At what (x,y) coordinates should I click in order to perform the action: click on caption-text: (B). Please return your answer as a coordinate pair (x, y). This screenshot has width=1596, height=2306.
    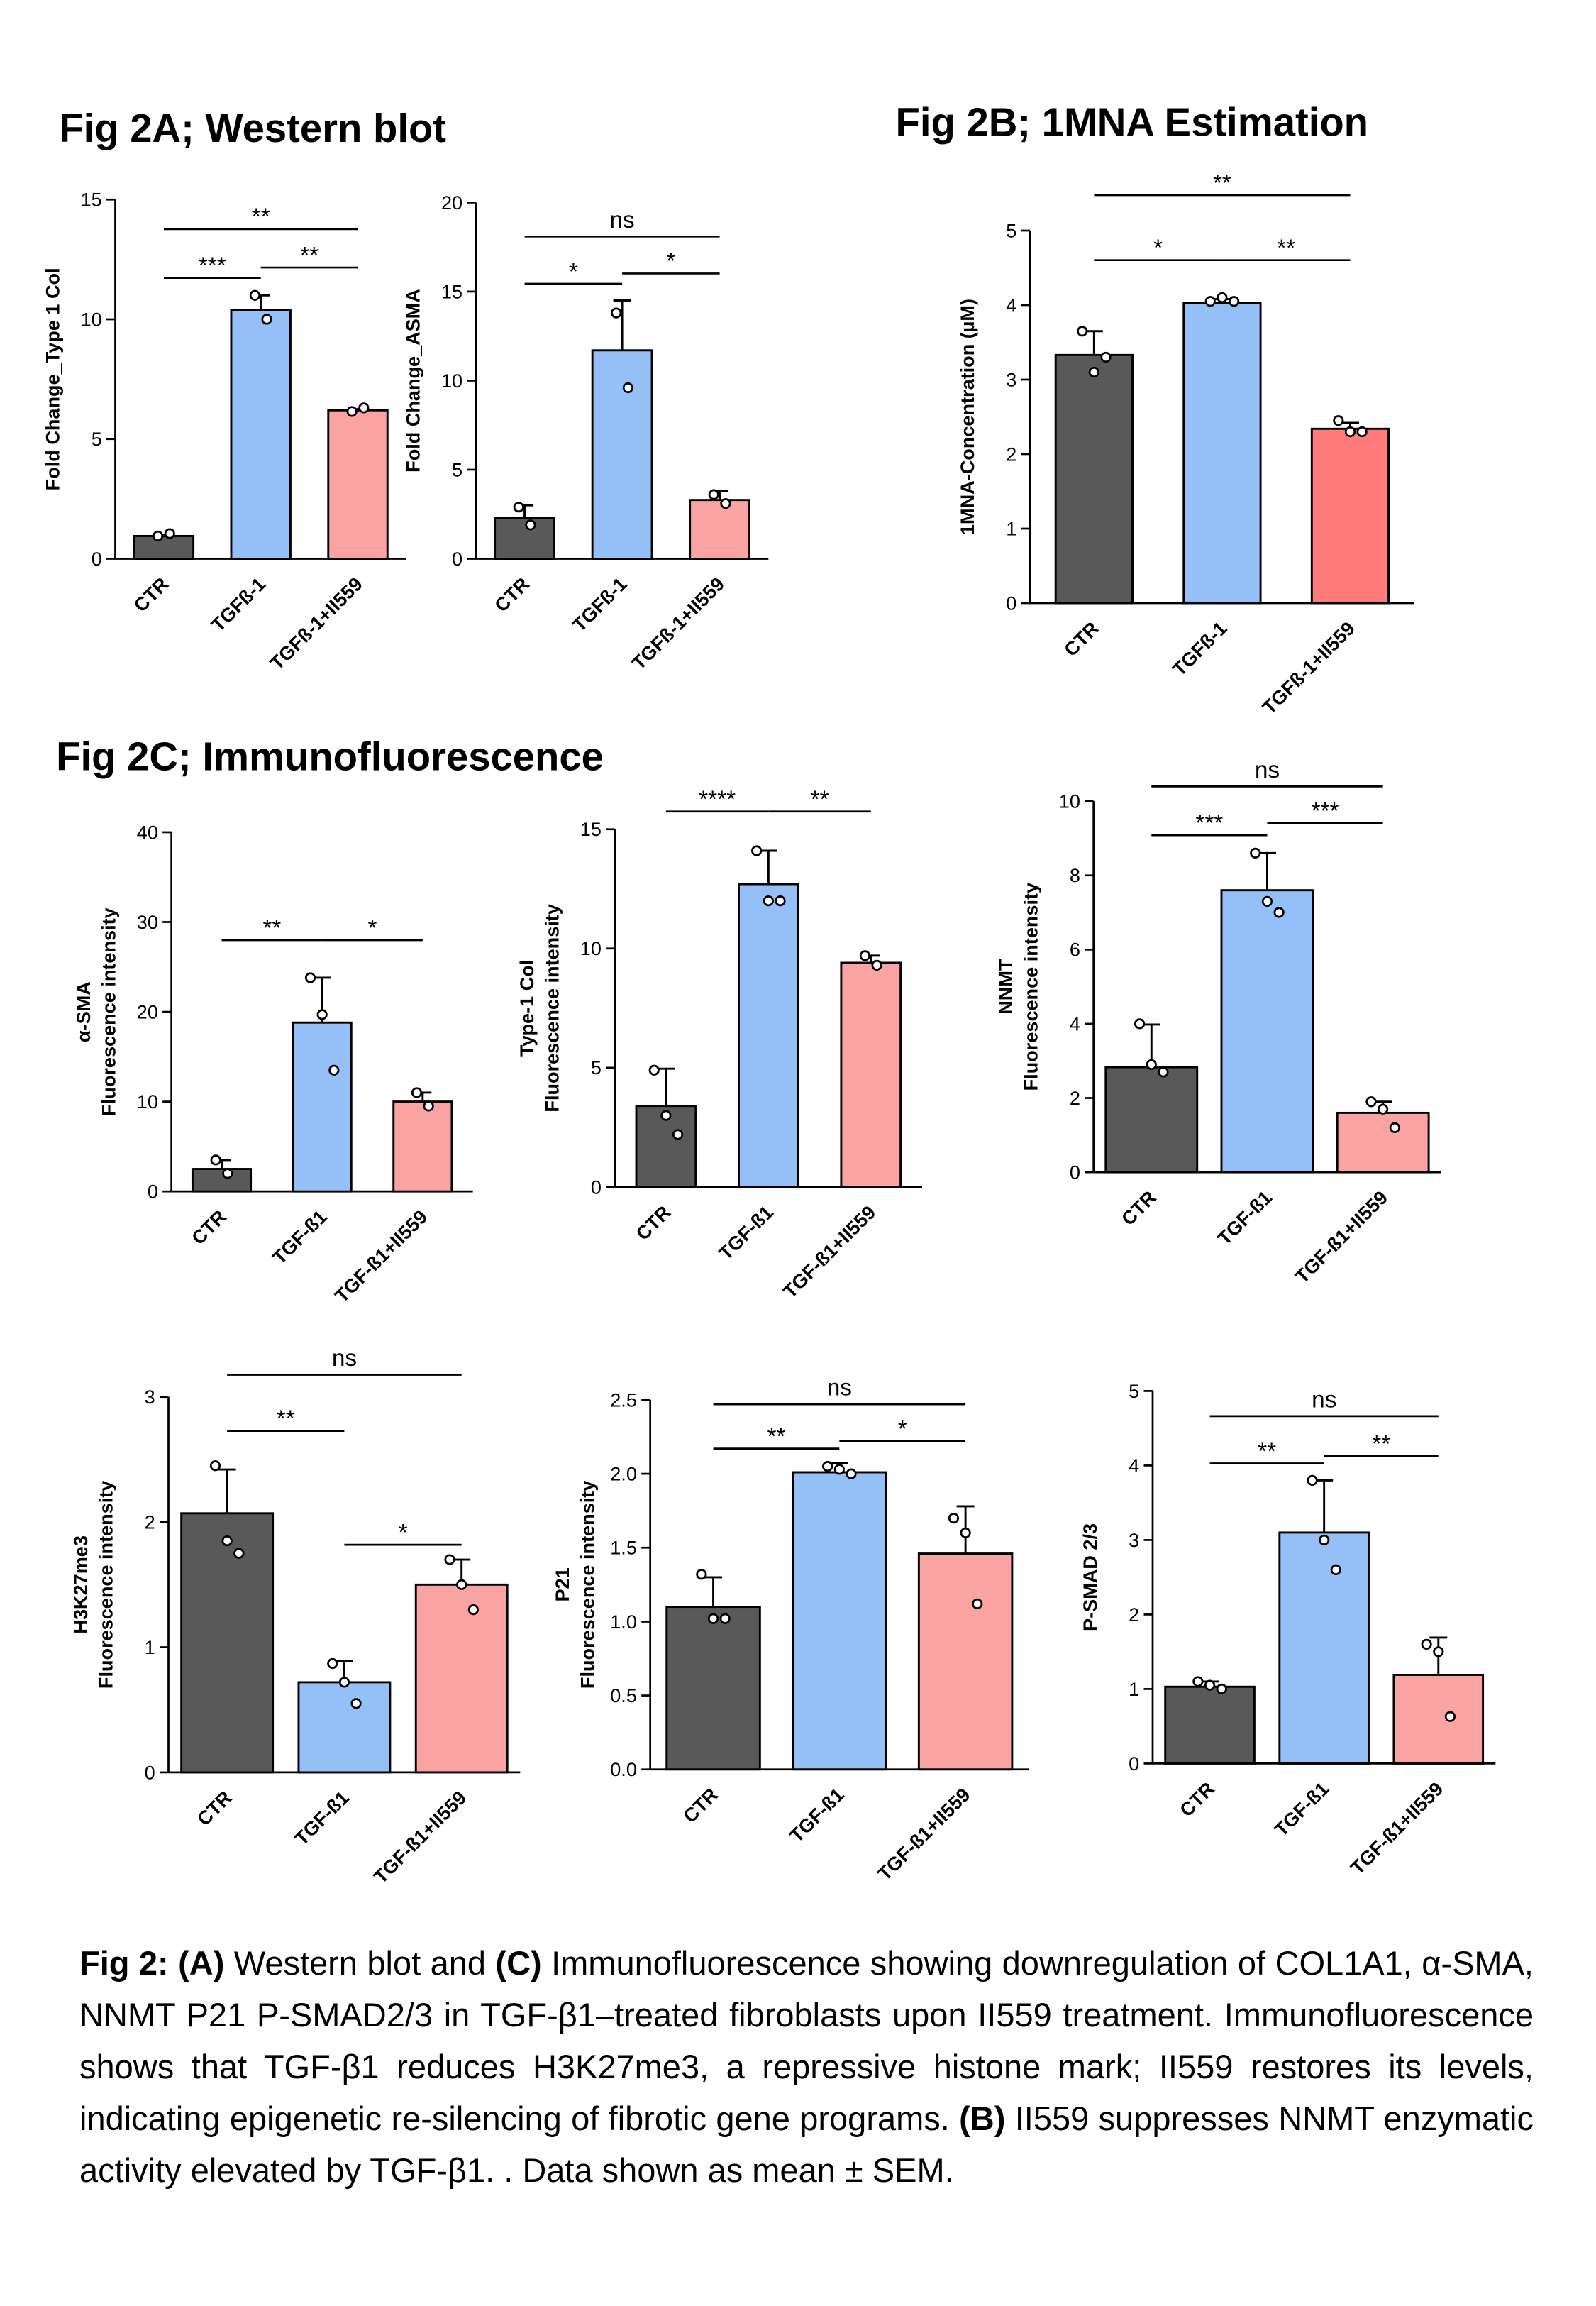
    Looking at the image, I should click on (983, 2118).